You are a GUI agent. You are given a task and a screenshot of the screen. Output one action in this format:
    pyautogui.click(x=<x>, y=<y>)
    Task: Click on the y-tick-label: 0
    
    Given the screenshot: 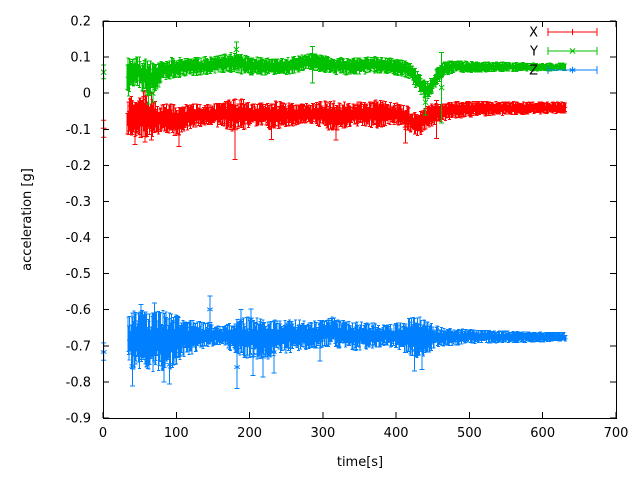 What is the action you would take?
    pyautogui.click(x=87, y=94)
    